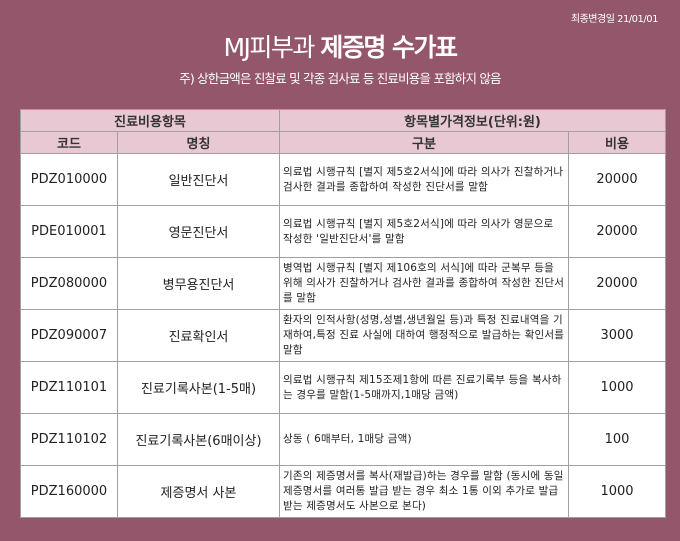 The width and height of the screenshot is (680, 541). I want to click on last-updated-date: 최종변경일 21/01/01, so click(614, 19).